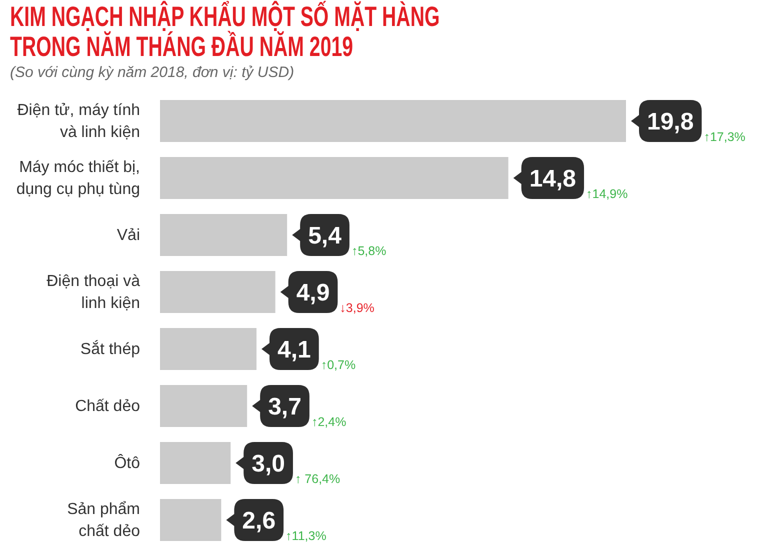  I want to click on data-label: 19,8, so click(670, 122).